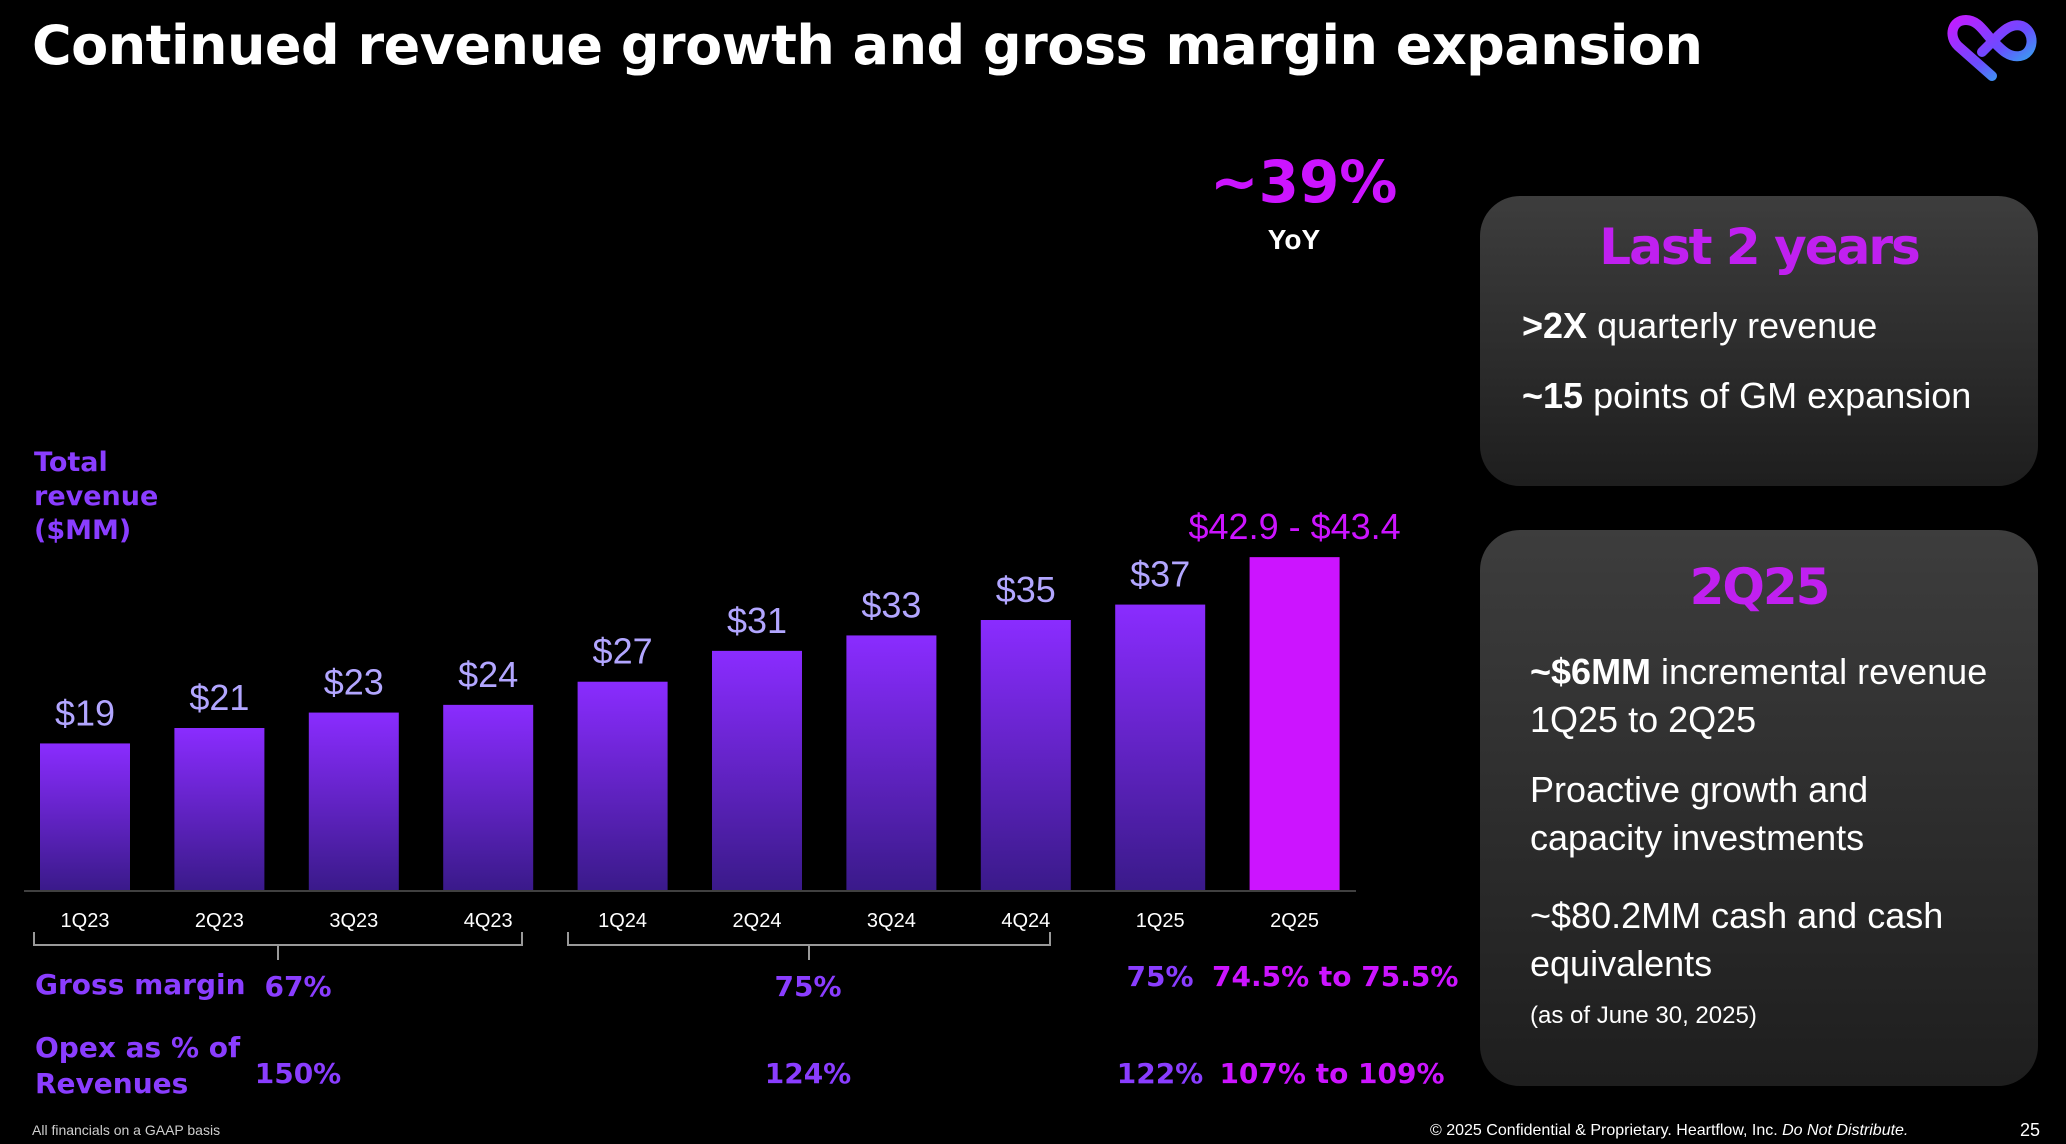 The height and width of the screenshot is (1144, 2066). I want to click on last-two-years-line1: >2X quarterly revenue, so click(1780, 326).